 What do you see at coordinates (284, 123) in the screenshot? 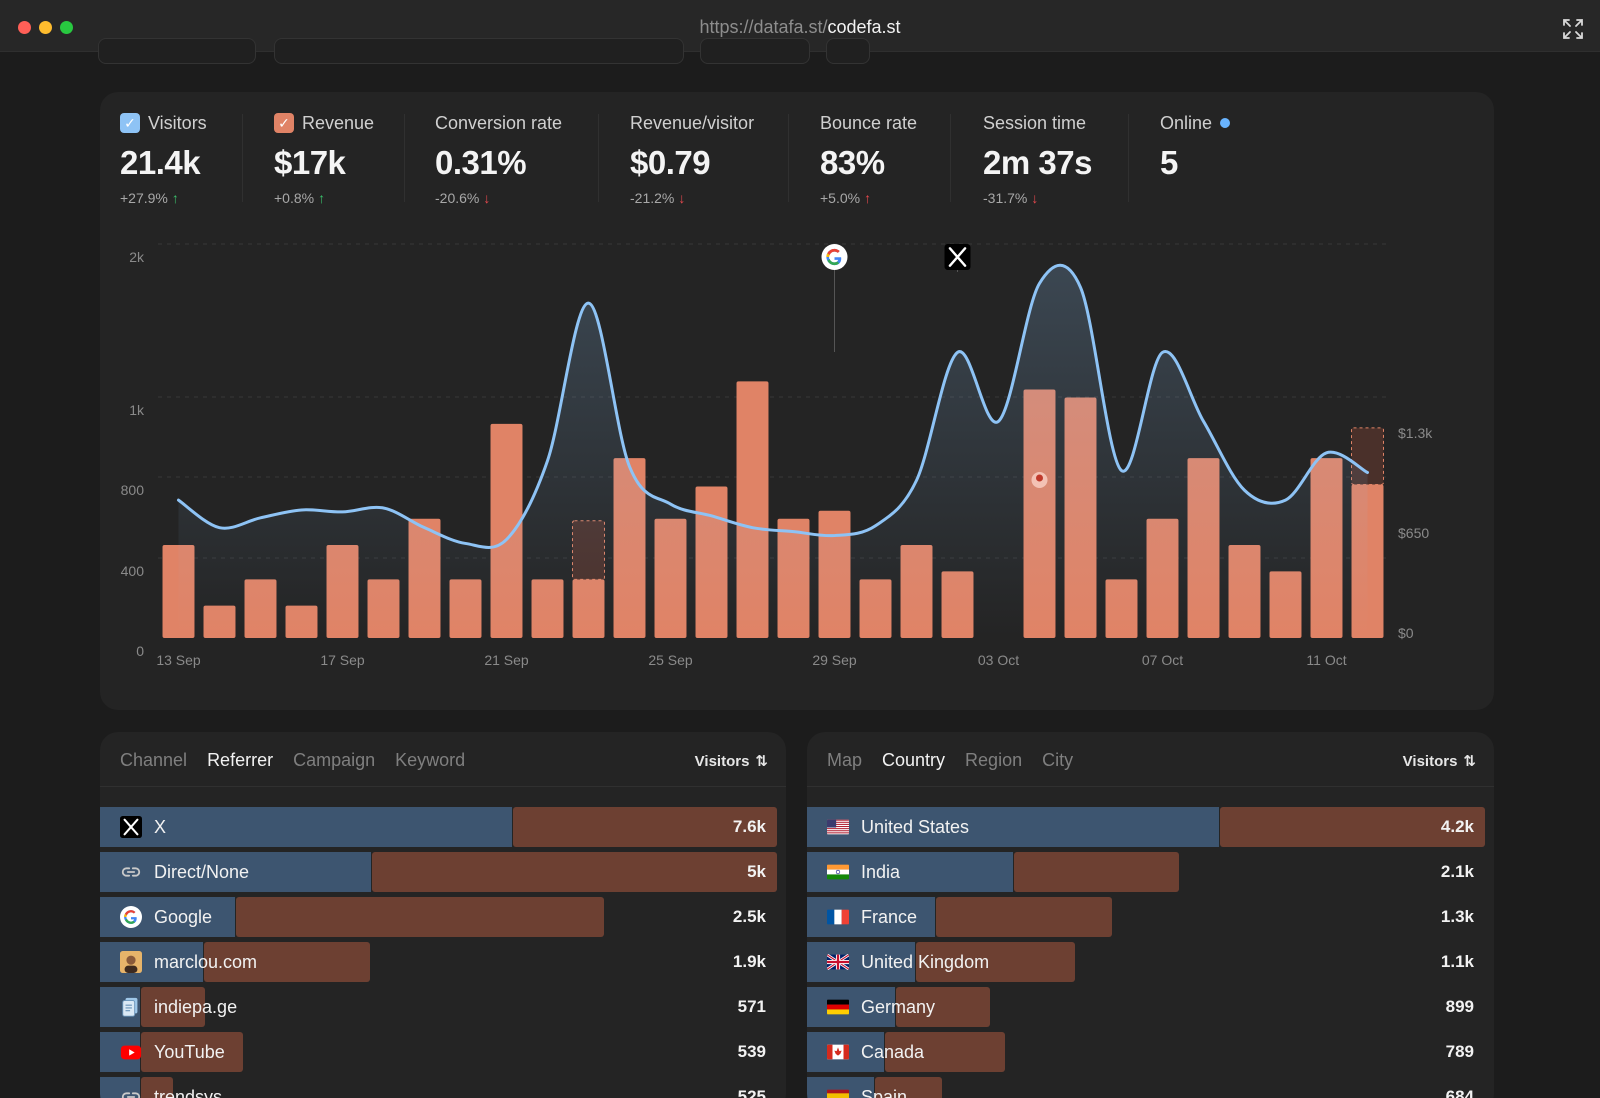
I see `revenue-checkbox: ✓` at bounding box center [284, 123].